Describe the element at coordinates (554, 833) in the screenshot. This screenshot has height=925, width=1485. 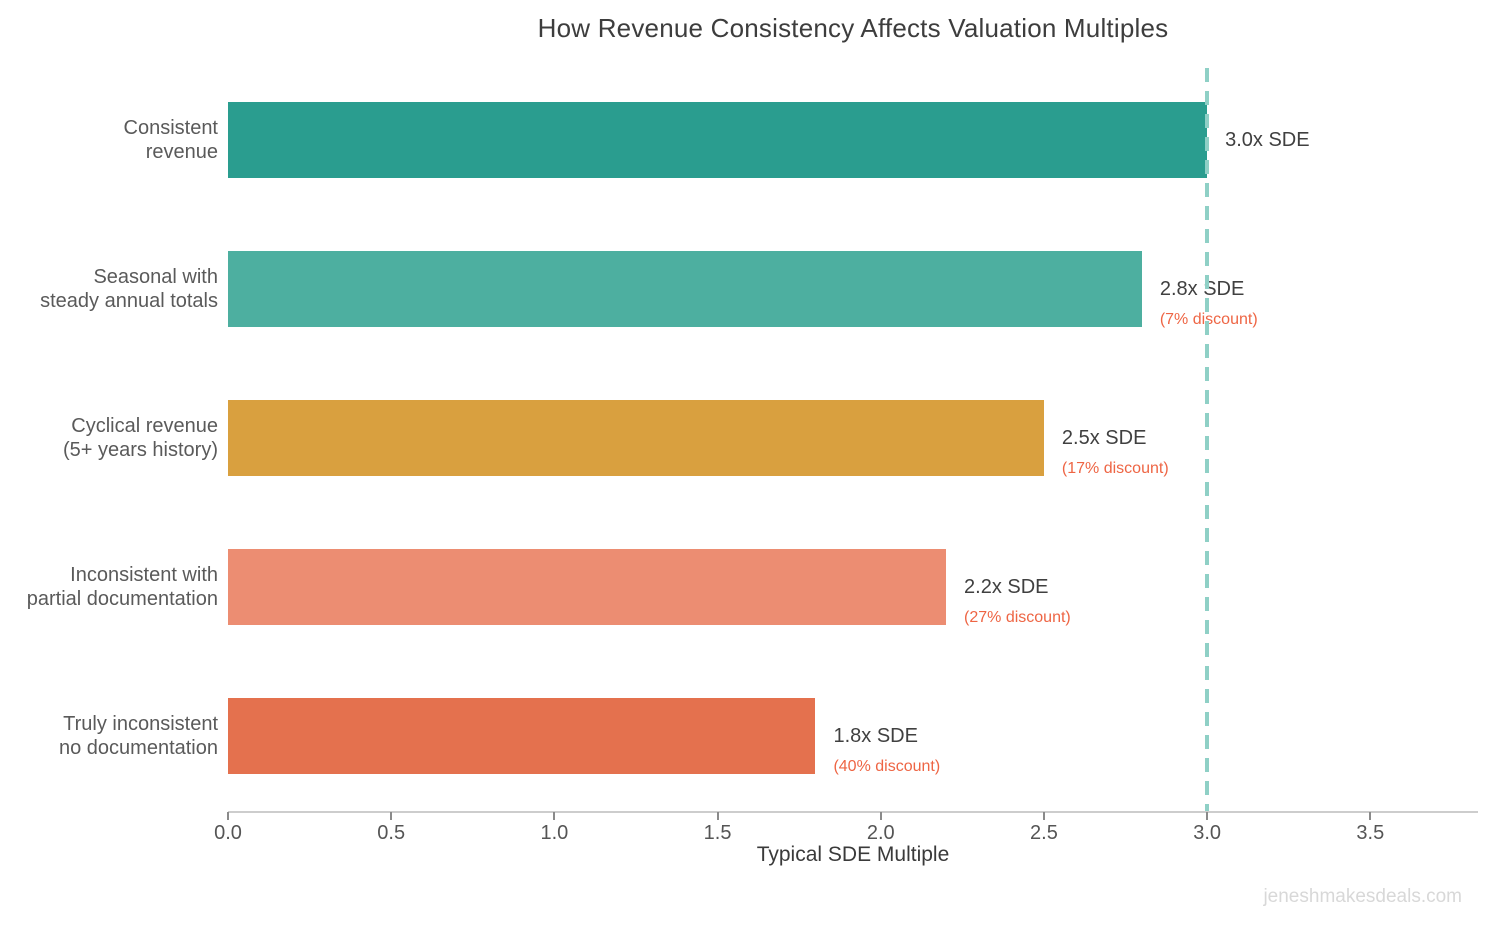
I see `x-axis-tick-label: 1.0` at that location.